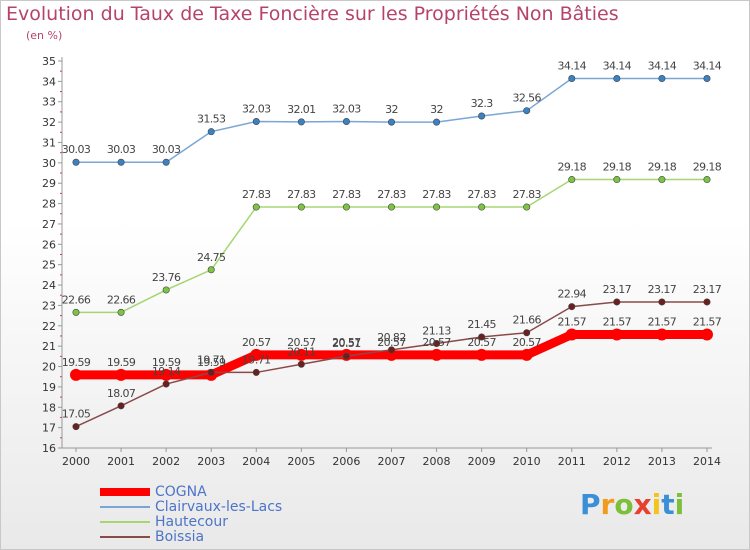  What do you see at coordinates (121, 299) in the screenshot?
I see `data-label: 22.66` at bounding box center [121, 299].